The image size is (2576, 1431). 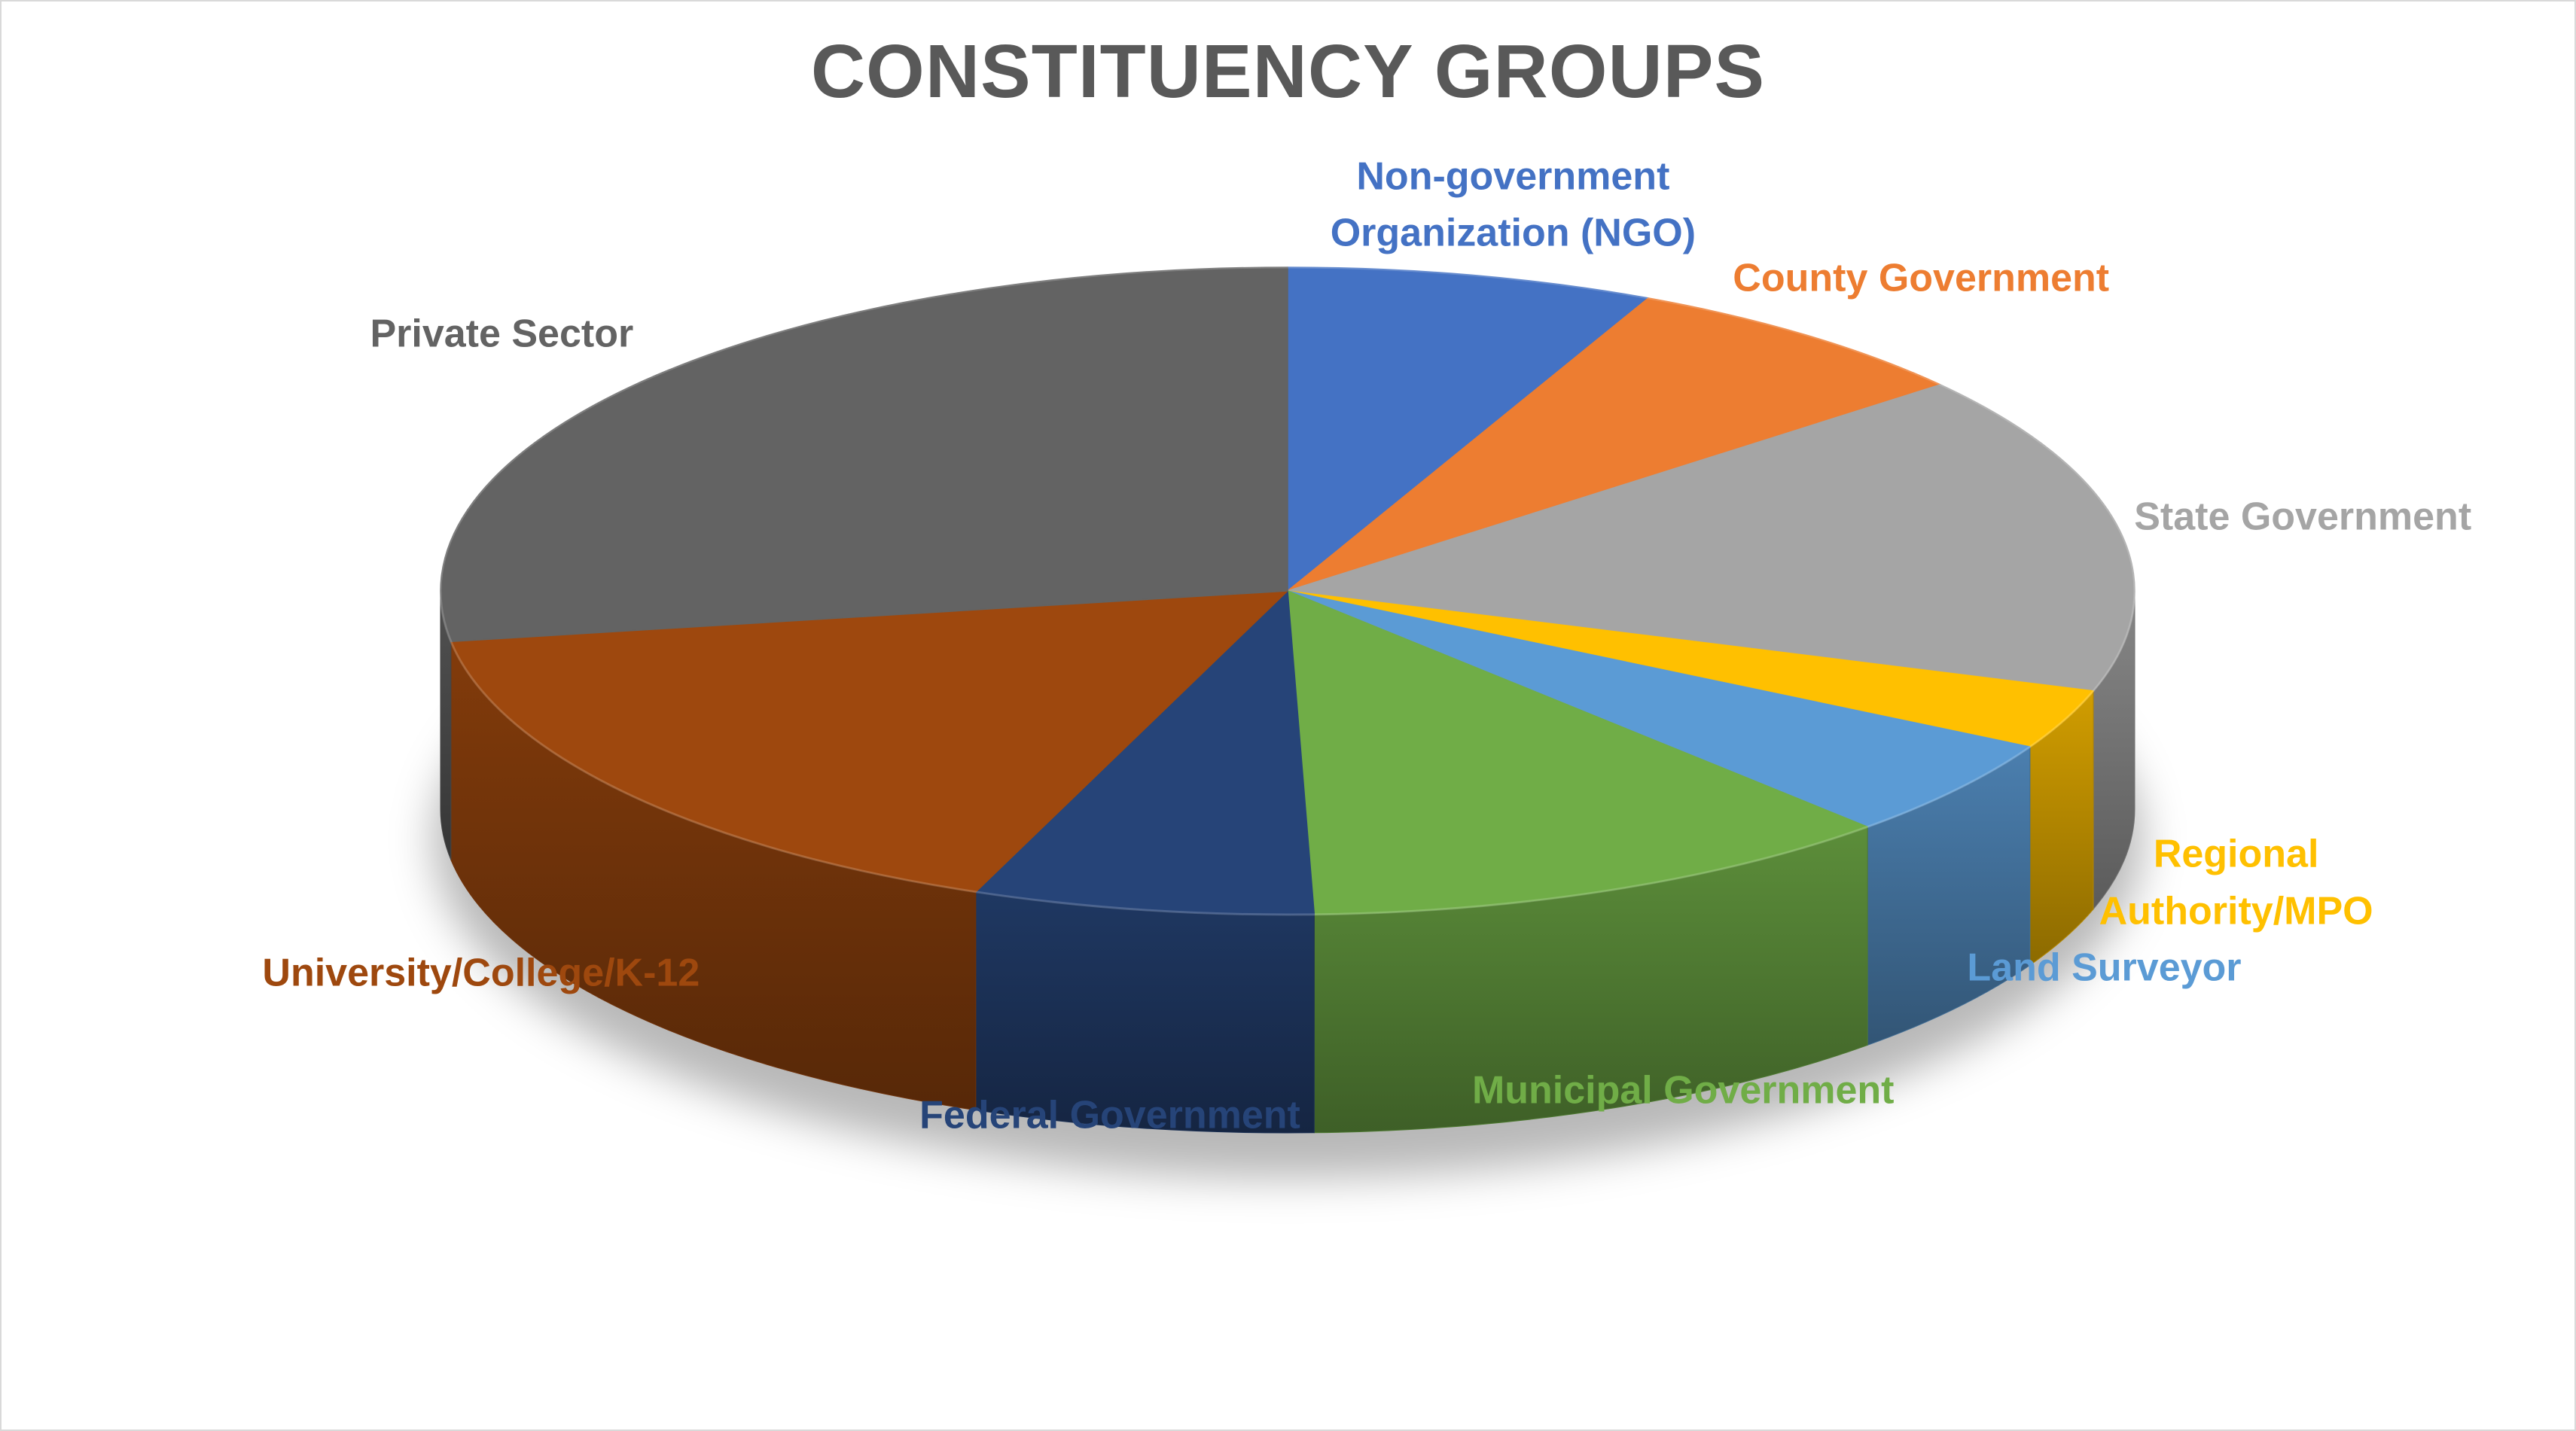 I want to click on slice-label-non-government-organization-ngo: Non-government Organization (NGO), so click(x=1513, y=206).